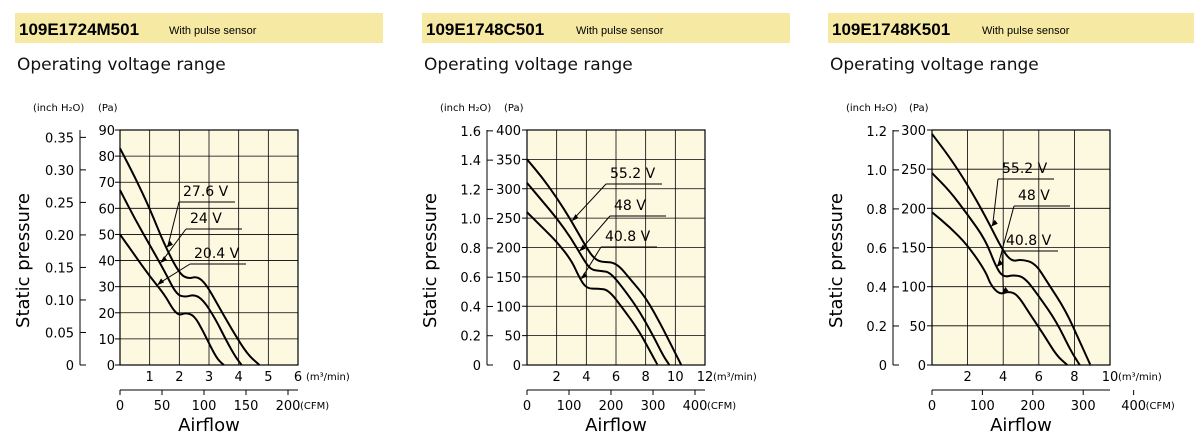 This screenshot has height=445, width=1194. What do you see at coordinates (209, 377) in the screenshot?
I see `x-tick-label: 3` at bounding box center [209, 377].